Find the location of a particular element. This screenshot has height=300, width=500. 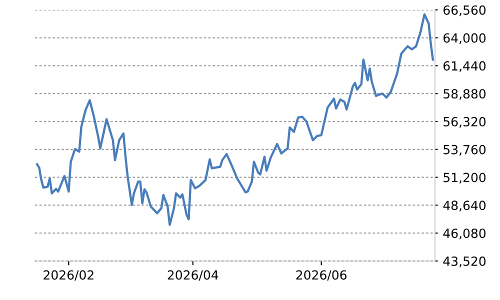

y-tick-label: 51,200 is located at coordinates (465, 178).